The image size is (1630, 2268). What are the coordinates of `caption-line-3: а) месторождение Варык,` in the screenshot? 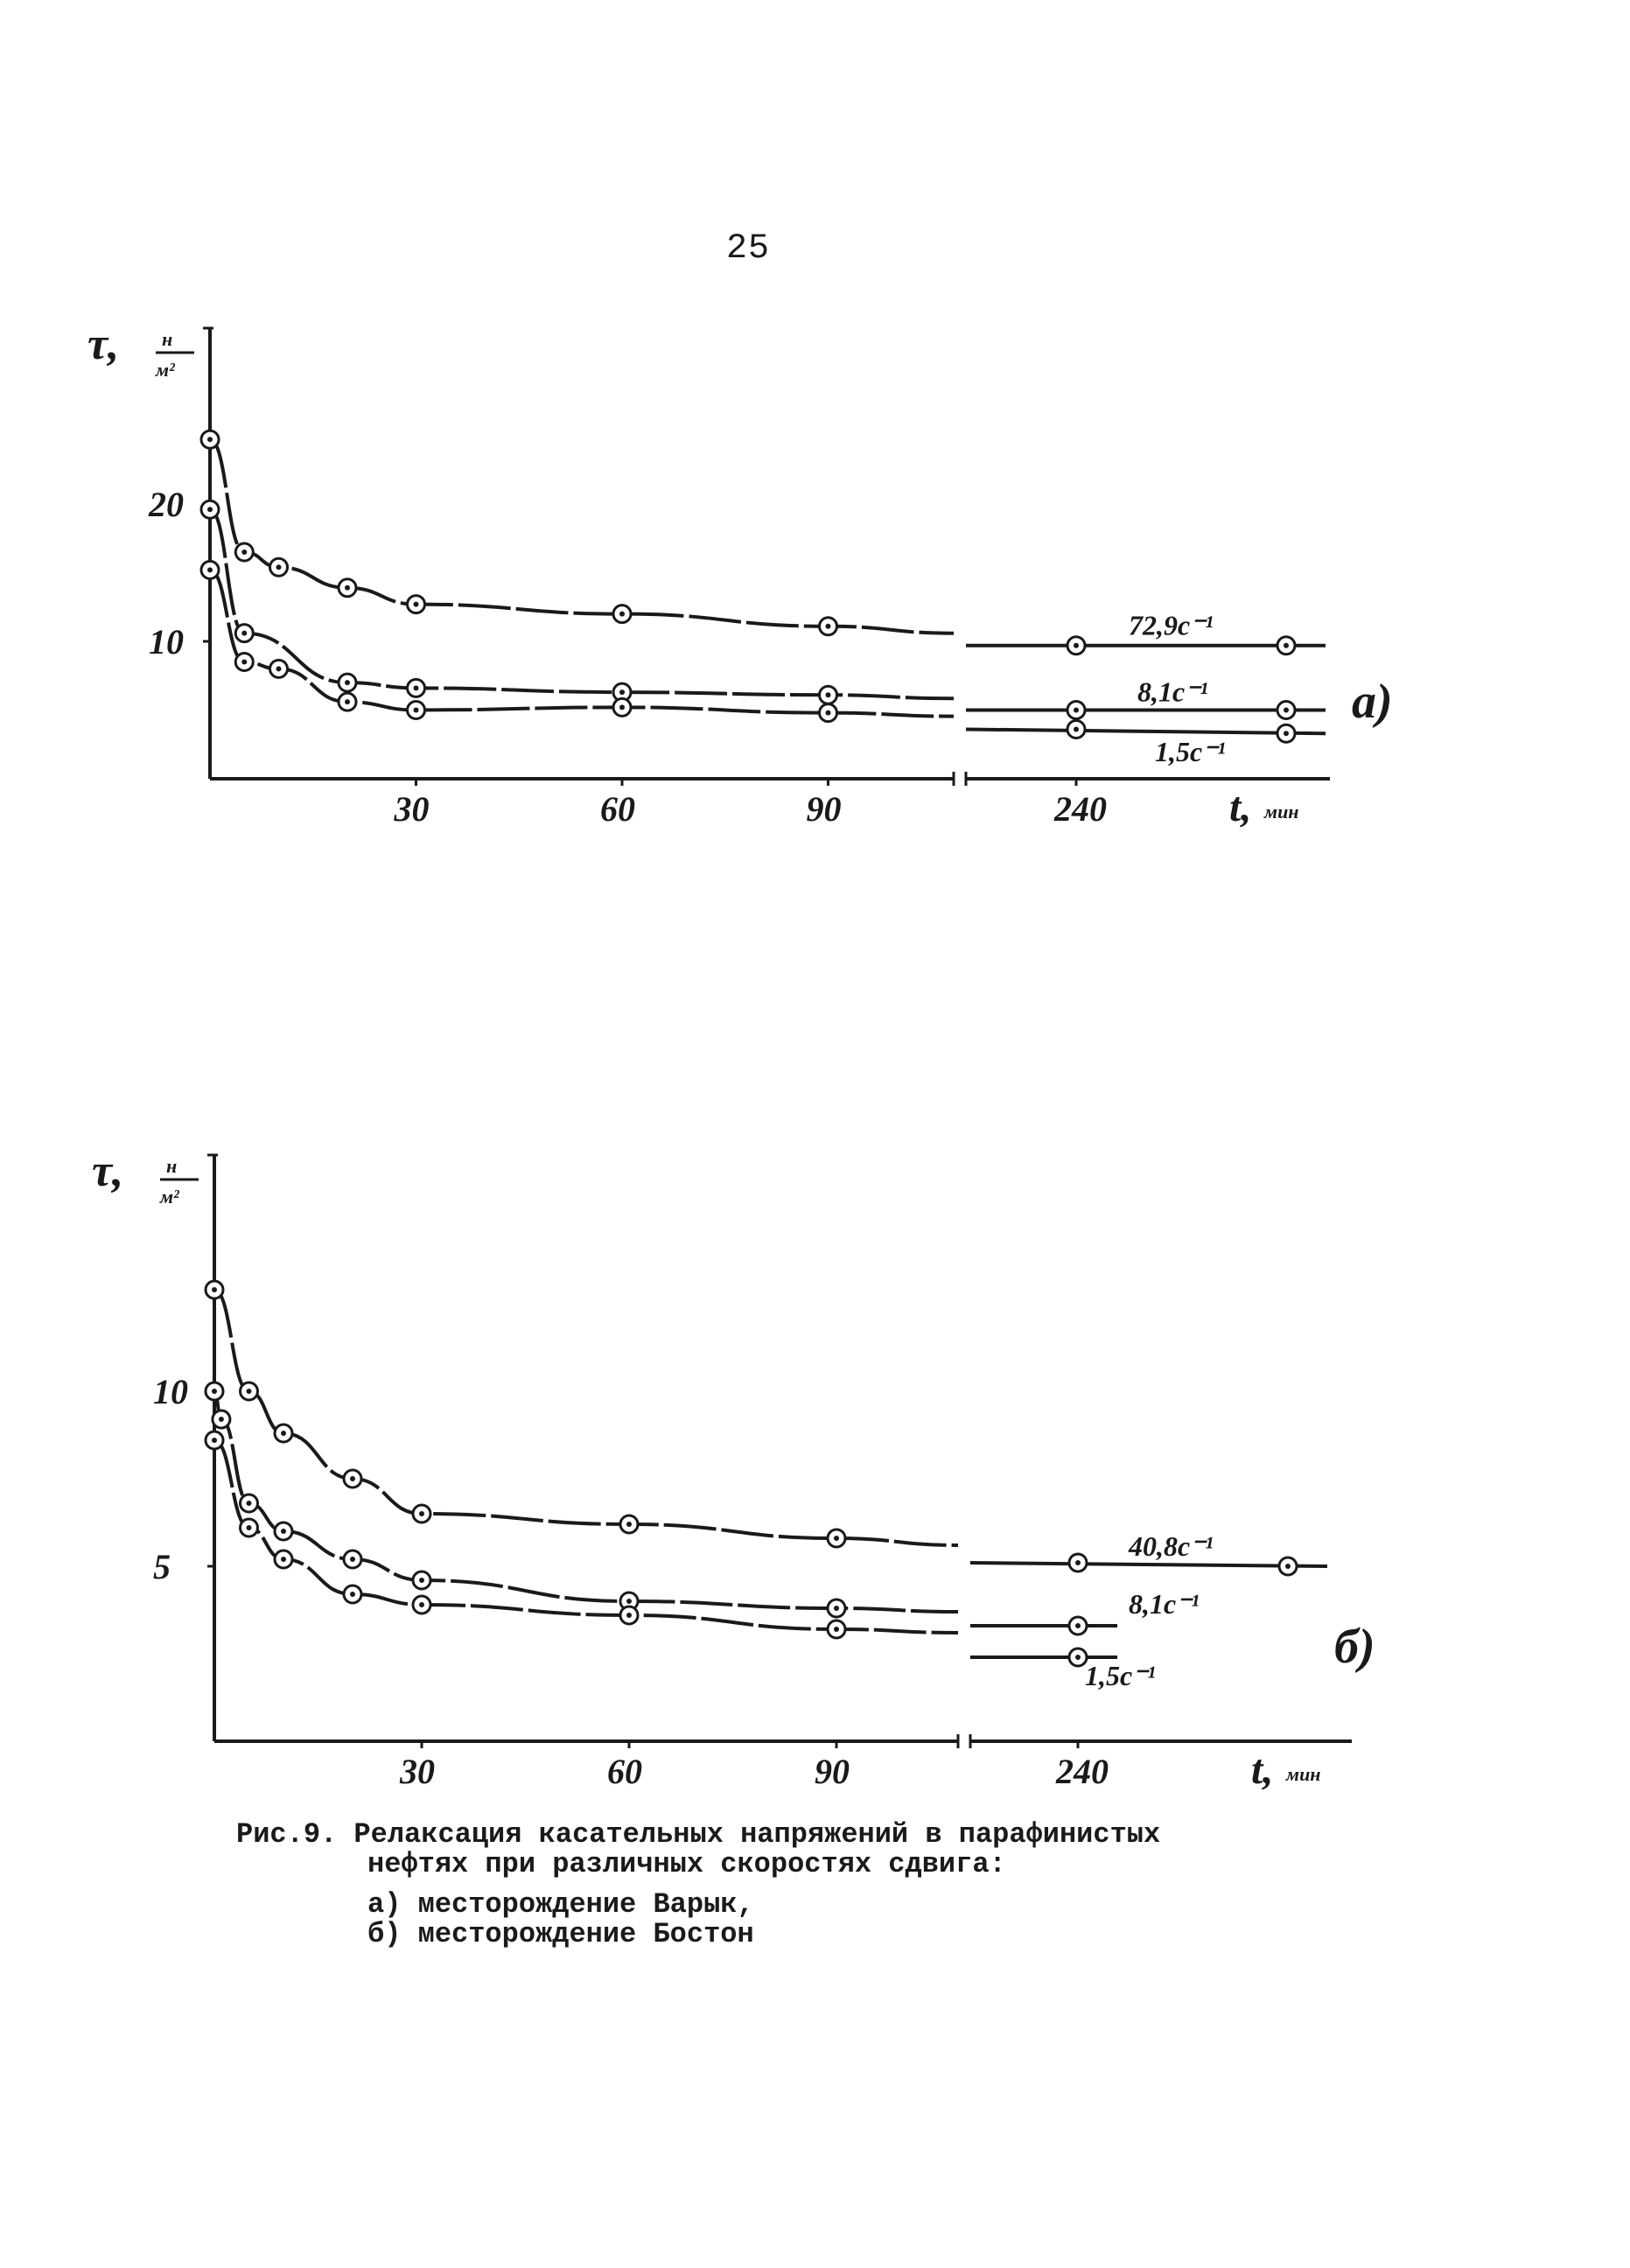 It's located at (560, 1904).